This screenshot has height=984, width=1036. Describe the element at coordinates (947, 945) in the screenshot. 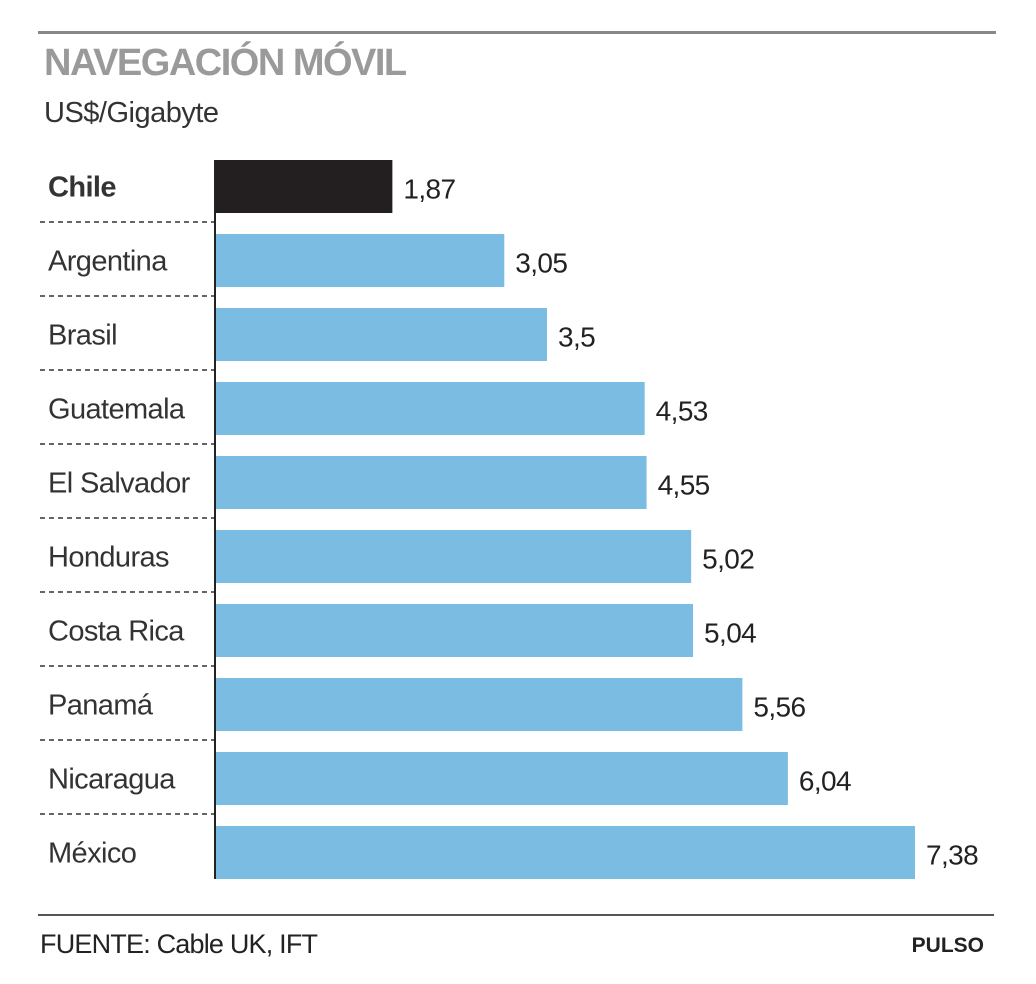

I see `brand-logo: PULSO` at that location.